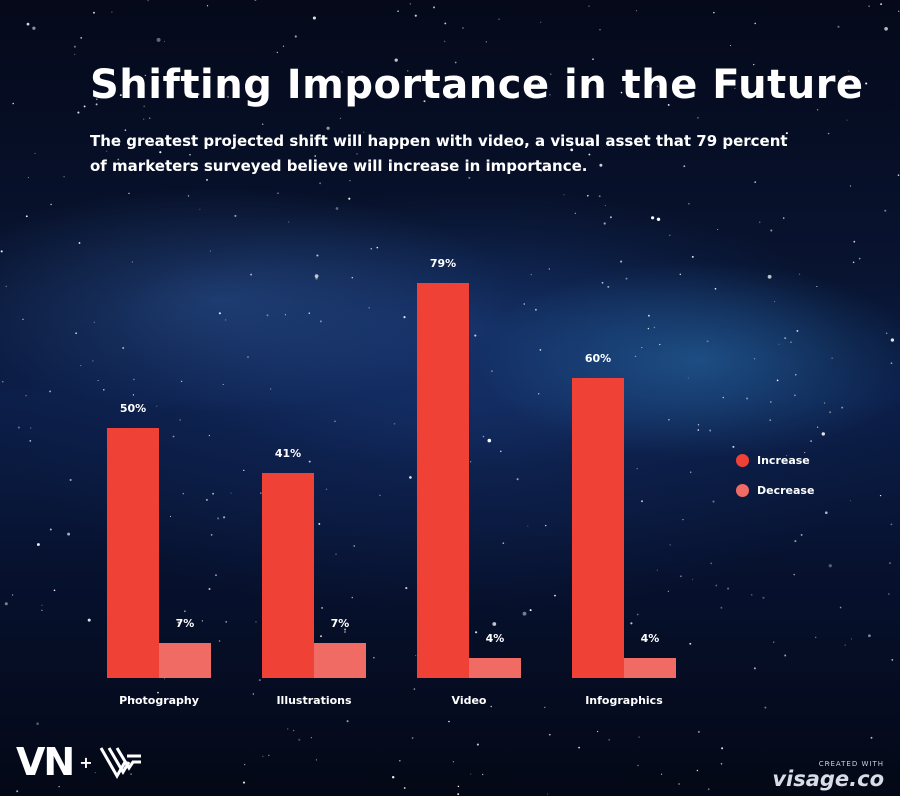 Image resolution: width=900 pixels, height=796 pixels. I want to click on category-label-photography: Photography, so click(159, 700).